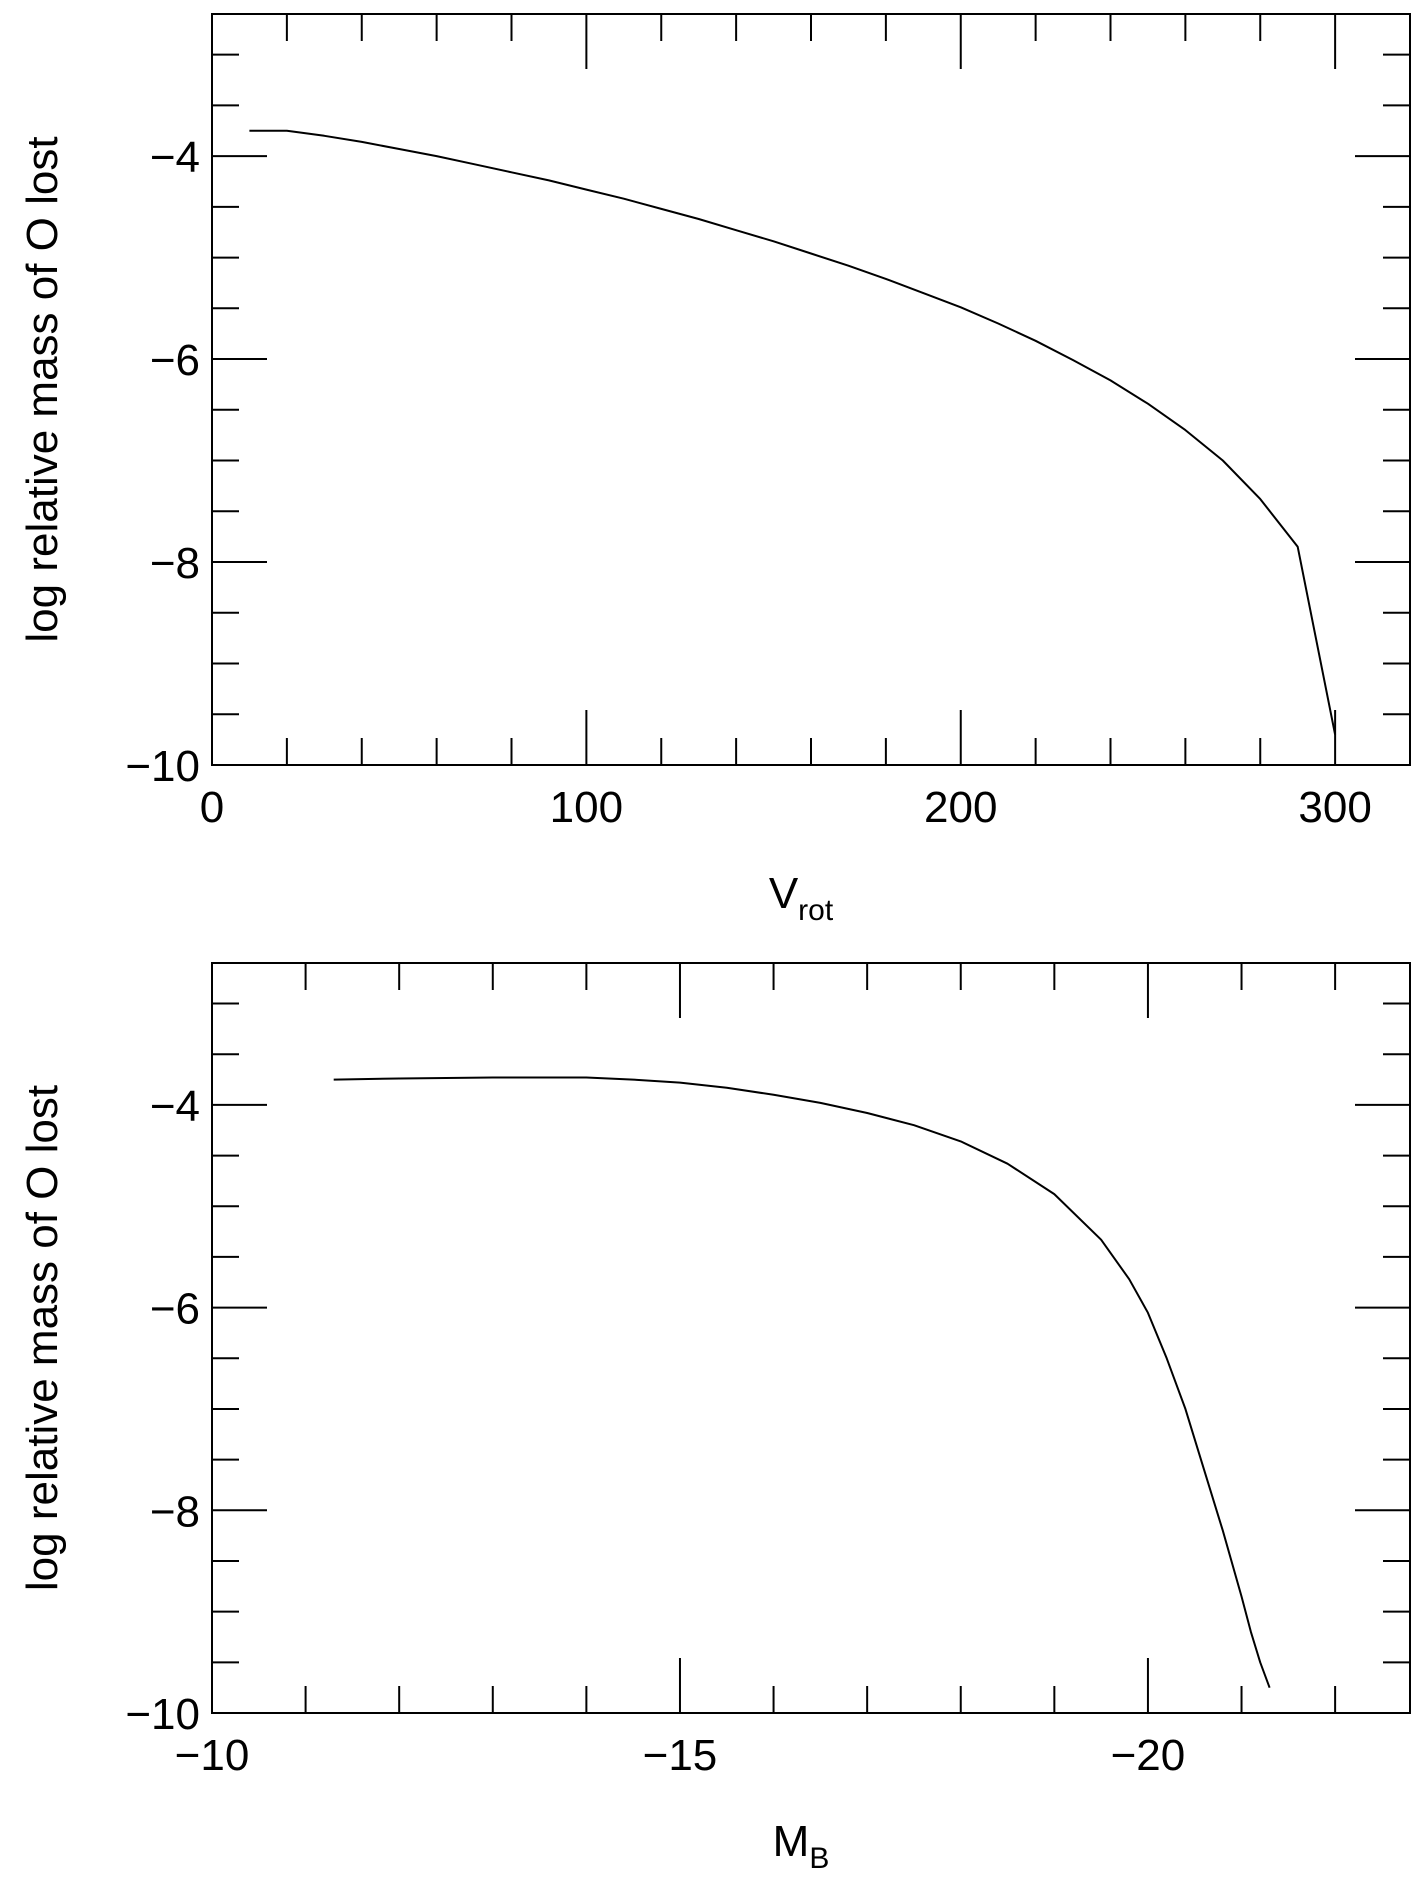 This screenshot has width=1424, height=1880. I want to click on x-axis-label-main: M, so click(791, 1841).